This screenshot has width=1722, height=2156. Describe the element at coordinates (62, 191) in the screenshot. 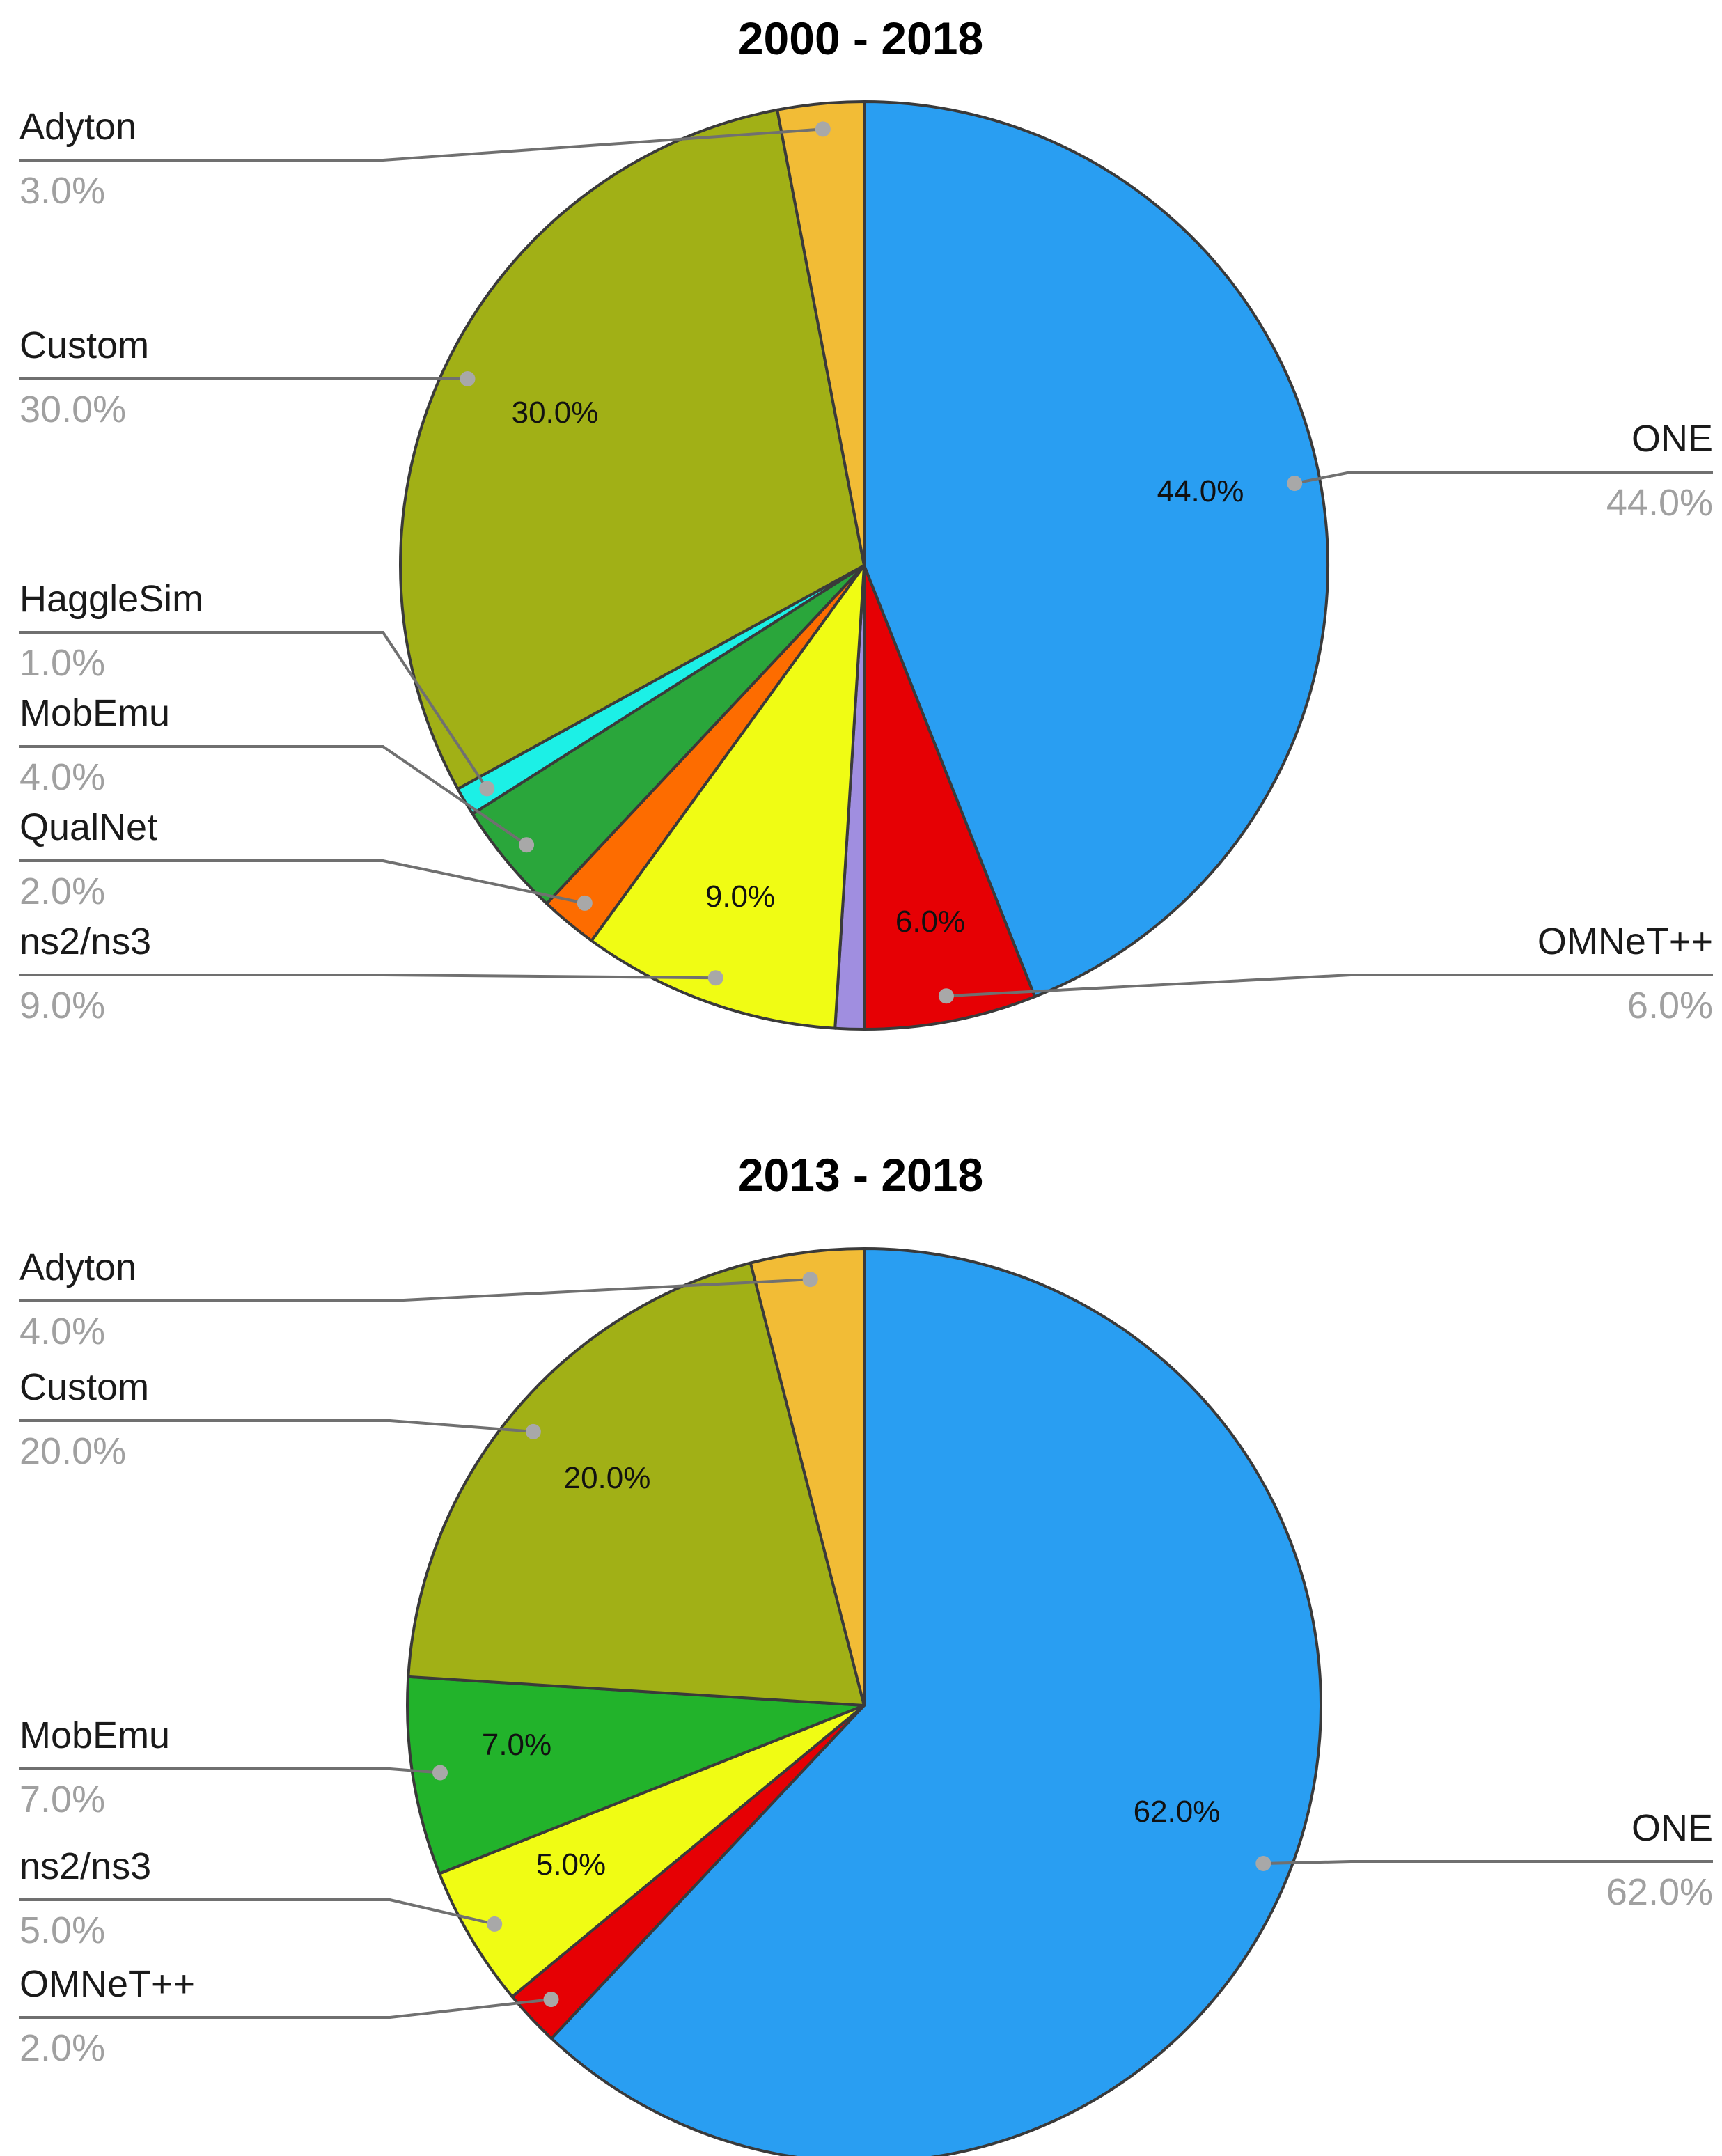

I see `legend-percent-adyton: 3.0%` at that location.